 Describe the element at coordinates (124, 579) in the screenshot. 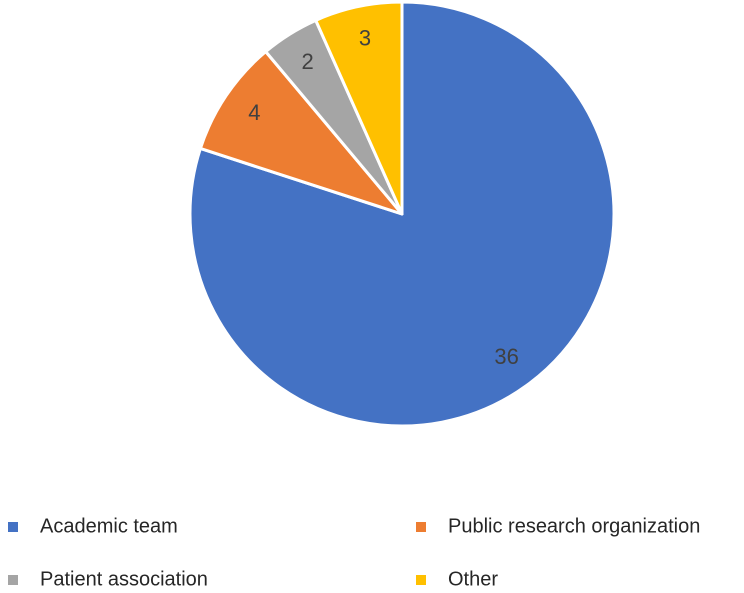

I see `legend-label: Patient association` at that location.